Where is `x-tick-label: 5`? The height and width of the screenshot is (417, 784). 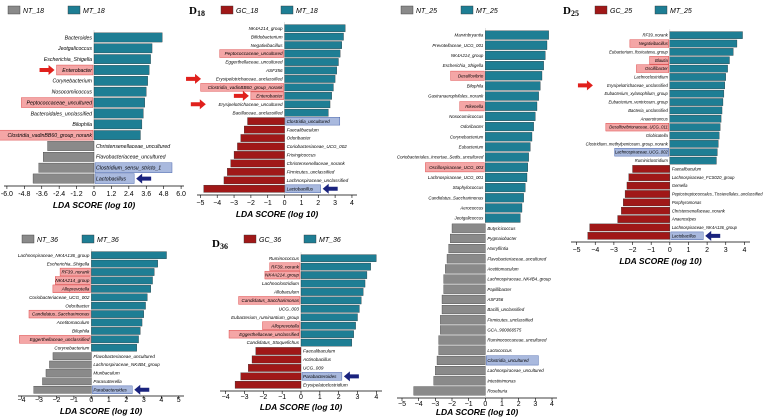
x-tick-label: 5 is located at coordinates (179, 400).